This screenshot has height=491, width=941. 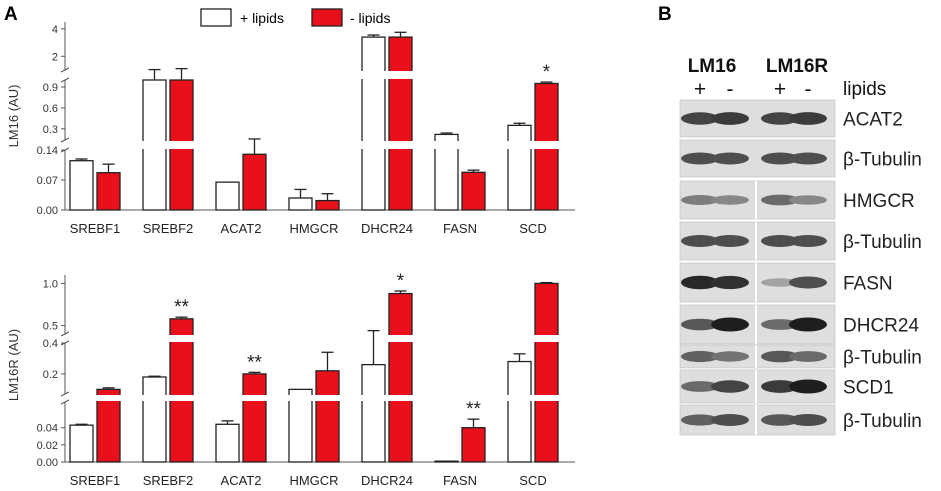 I want to click on category-label: SCD, so click(x=532, y=480).